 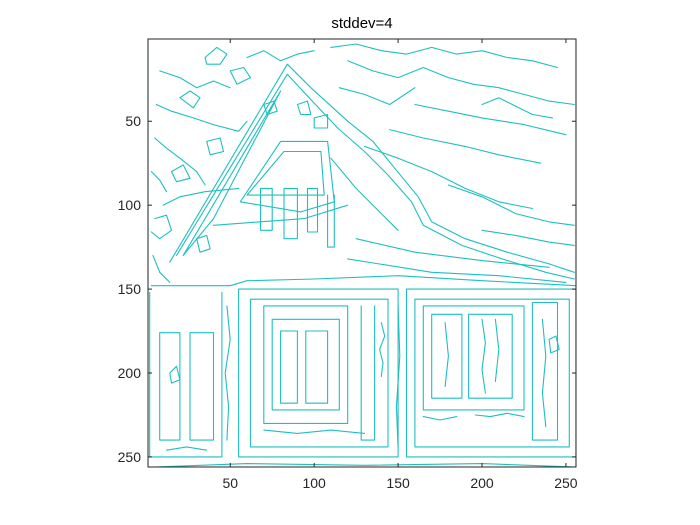 I want to click on chart-title: stddev=4, so click(x=361, y=23).